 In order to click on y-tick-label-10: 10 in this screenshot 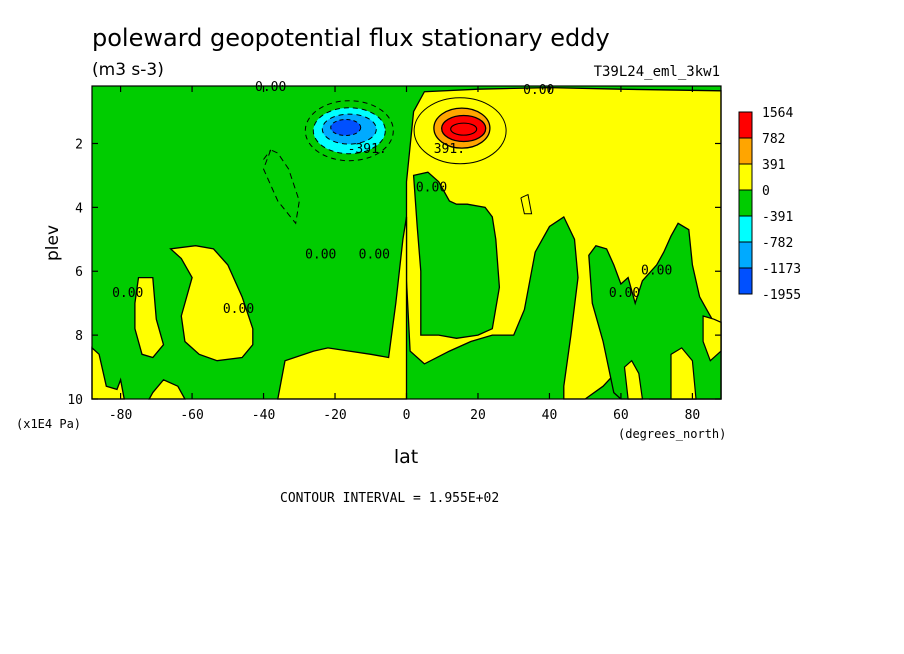, I will do `click(75, 400)`.